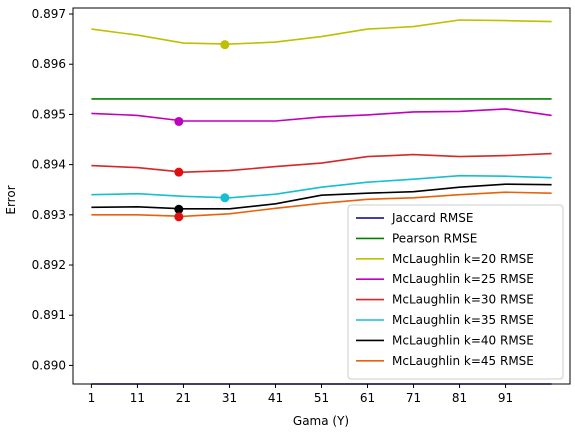 The height and width of the screenshot is (433, 575). I want to click on y-tick-label: 0.897, so click(49, 14).